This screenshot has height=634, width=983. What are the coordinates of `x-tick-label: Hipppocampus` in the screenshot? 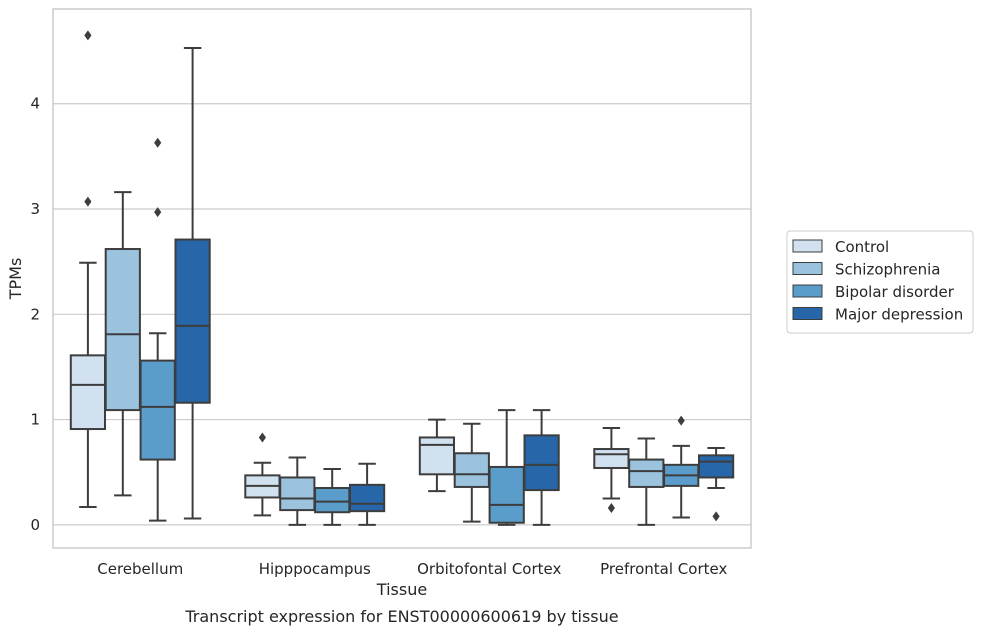 It's located at (315, 569).